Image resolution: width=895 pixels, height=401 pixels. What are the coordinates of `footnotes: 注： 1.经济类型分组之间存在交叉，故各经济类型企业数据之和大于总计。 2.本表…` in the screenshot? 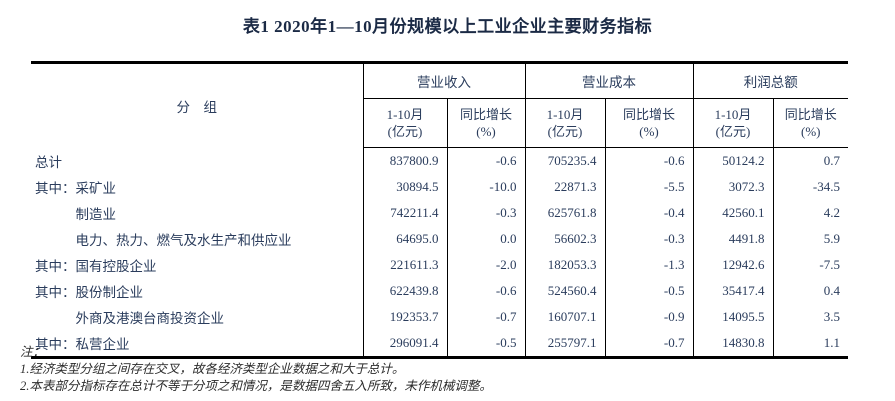 It's located at (450, 369).